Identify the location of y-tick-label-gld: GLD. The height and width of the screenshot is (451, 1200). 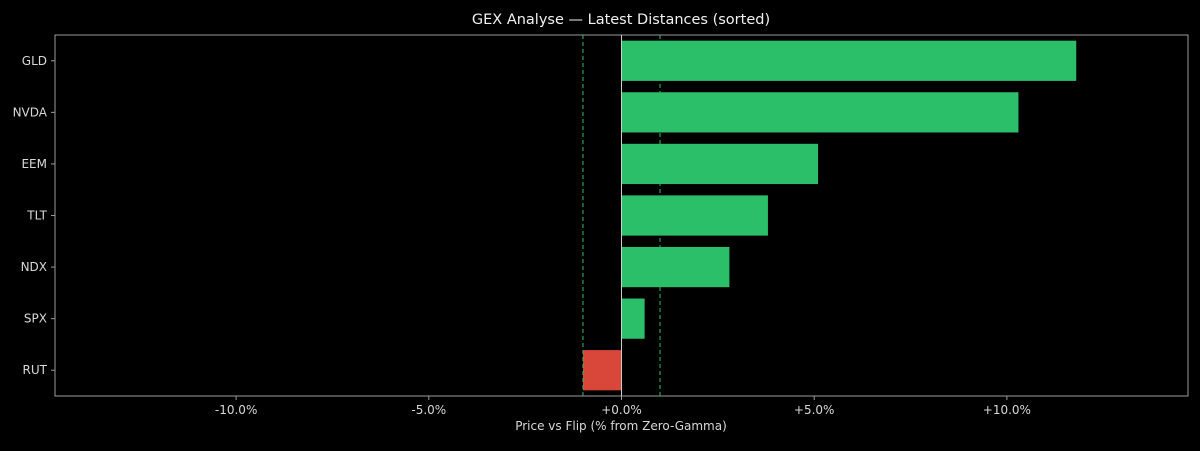
(34, 61).